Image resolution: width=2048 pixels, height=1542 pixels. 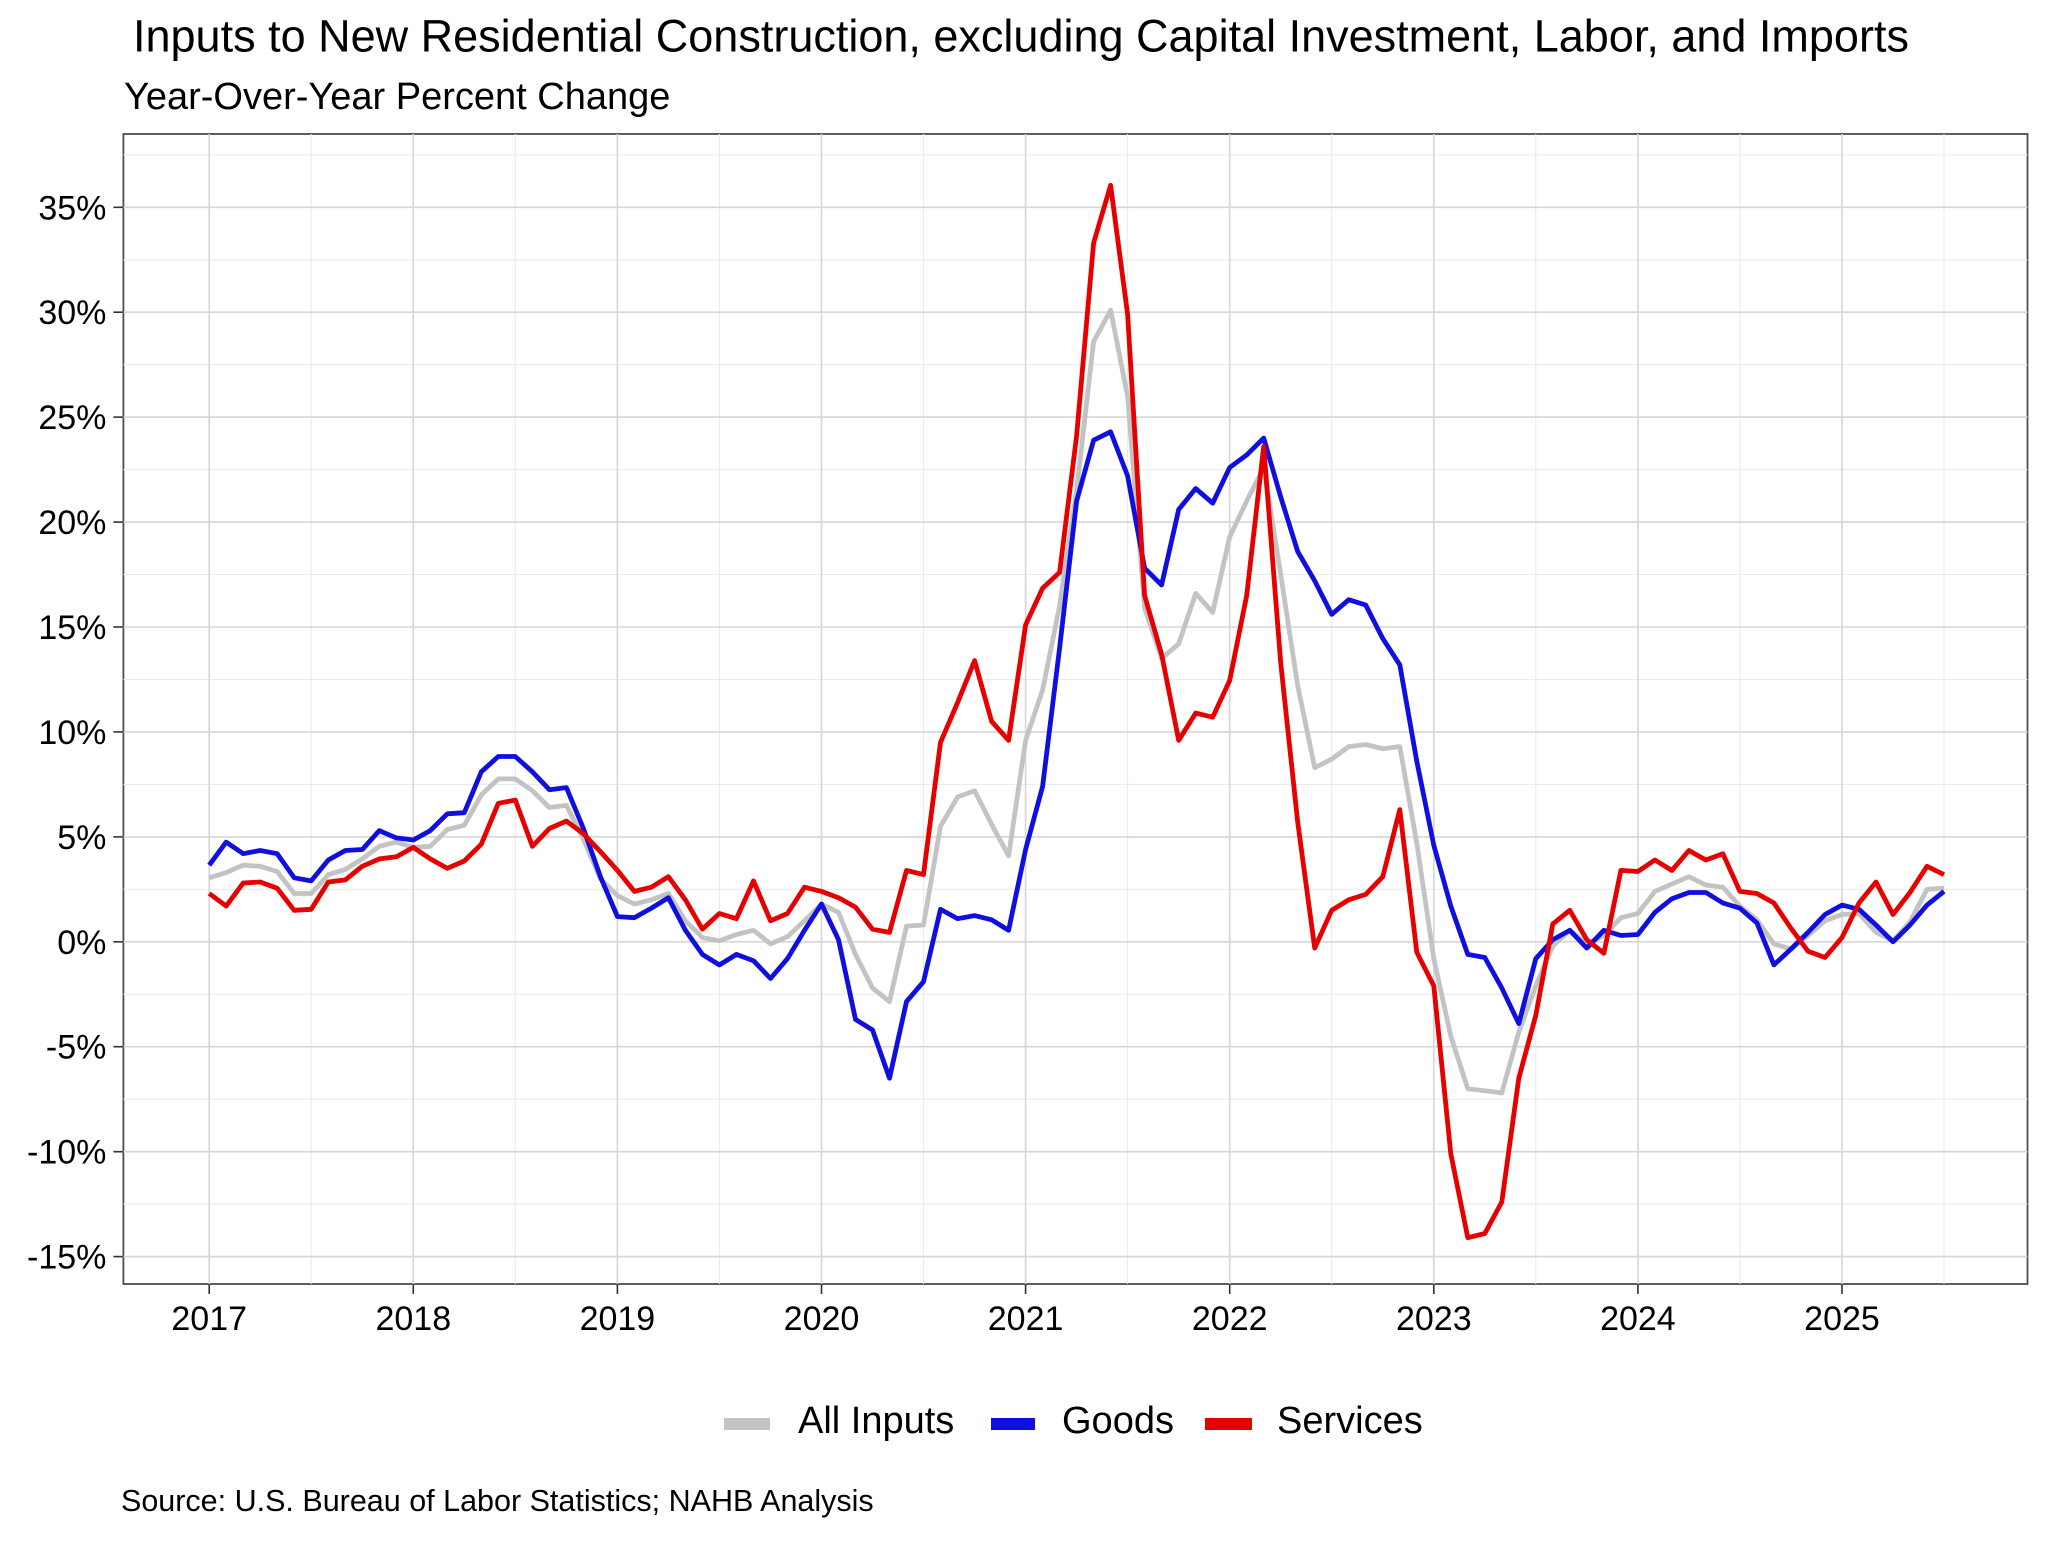 I want to click on svg-text: 2023, so click(x=1434, y=1319).